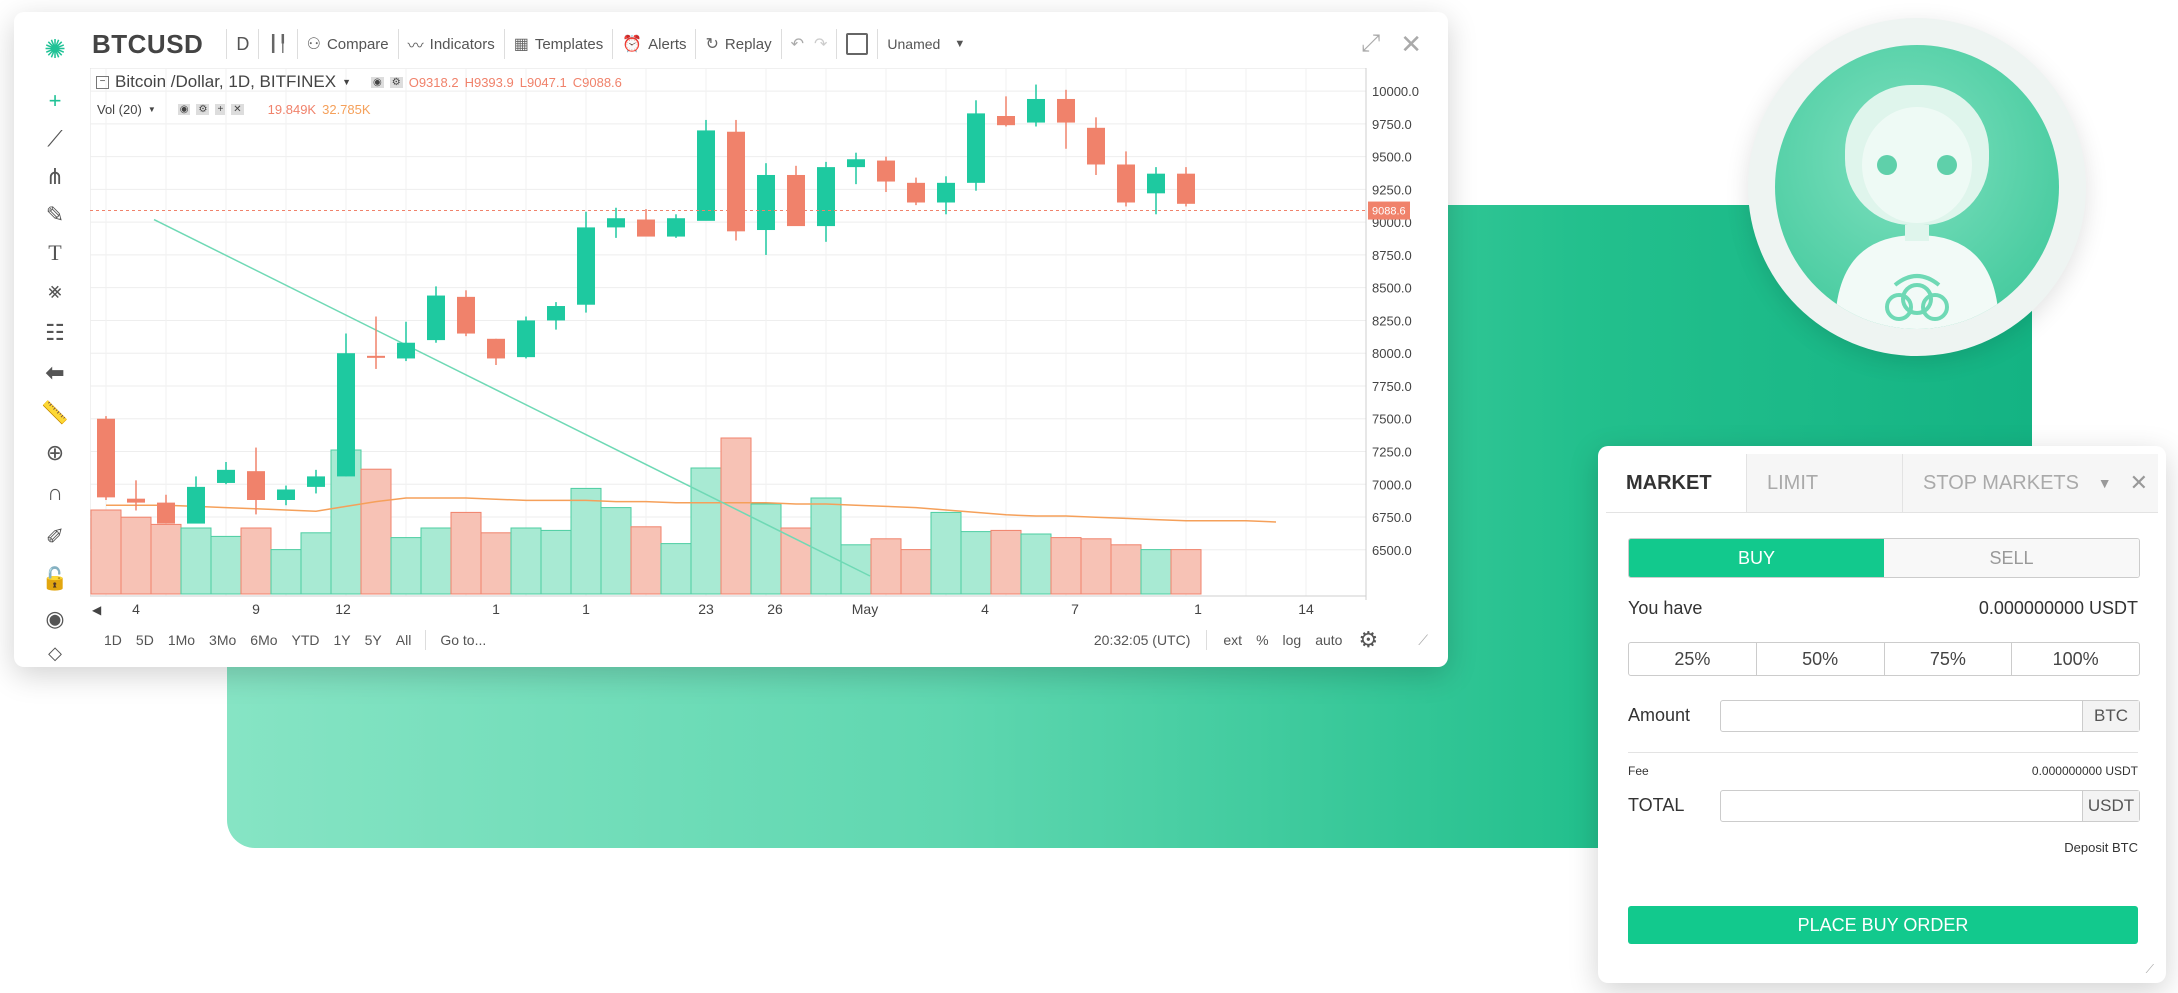 The width and height of the screenshot is (2178, 993). I want to click on series-title: Bitcoin /Dollar, 1D, BITFINEX, so click(226, 81).